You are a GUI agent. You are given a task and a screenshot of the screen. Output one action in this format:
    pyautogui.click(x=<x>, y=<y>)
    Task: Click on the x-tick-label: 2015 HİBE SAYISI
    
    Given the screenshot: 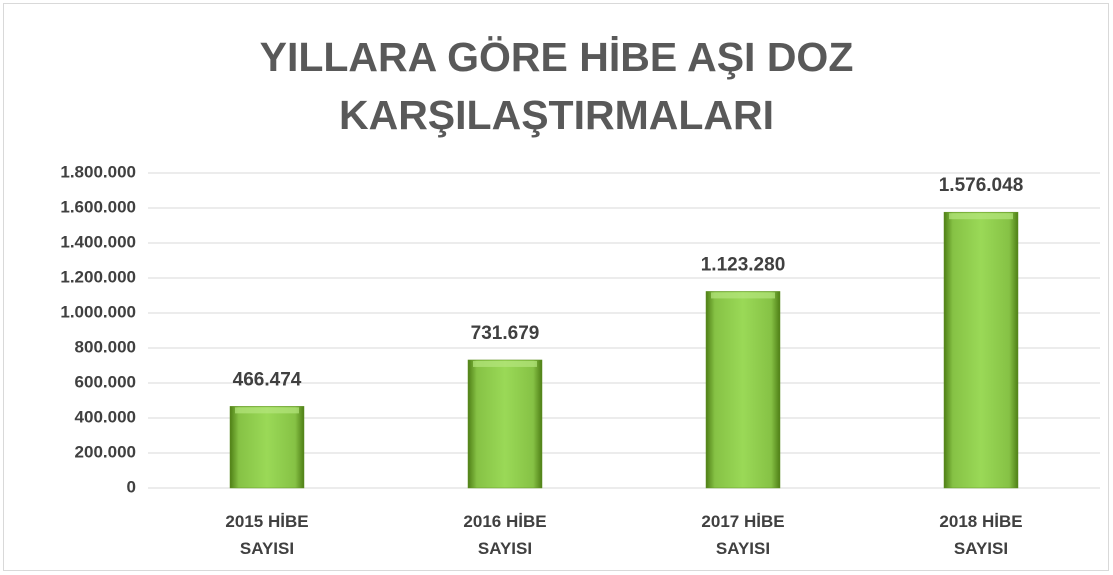 What is the action you would take?
    pyautogui.click(x=267, y=535)
    